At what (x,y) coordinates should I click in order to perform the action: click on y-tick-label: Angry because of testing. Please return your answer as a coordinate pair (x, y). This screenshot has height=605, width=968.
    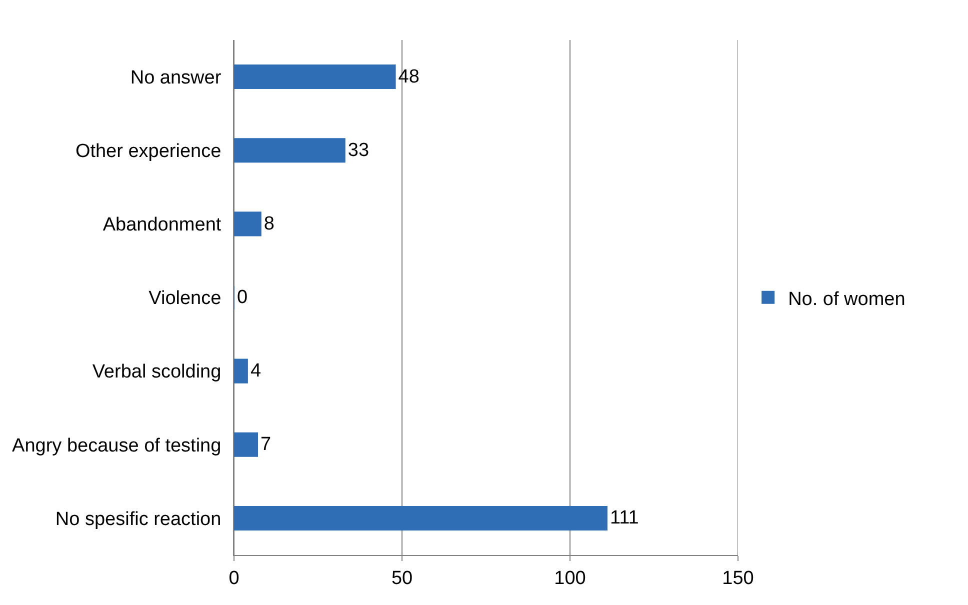
    Looking at the image, I should click on (117, 445).